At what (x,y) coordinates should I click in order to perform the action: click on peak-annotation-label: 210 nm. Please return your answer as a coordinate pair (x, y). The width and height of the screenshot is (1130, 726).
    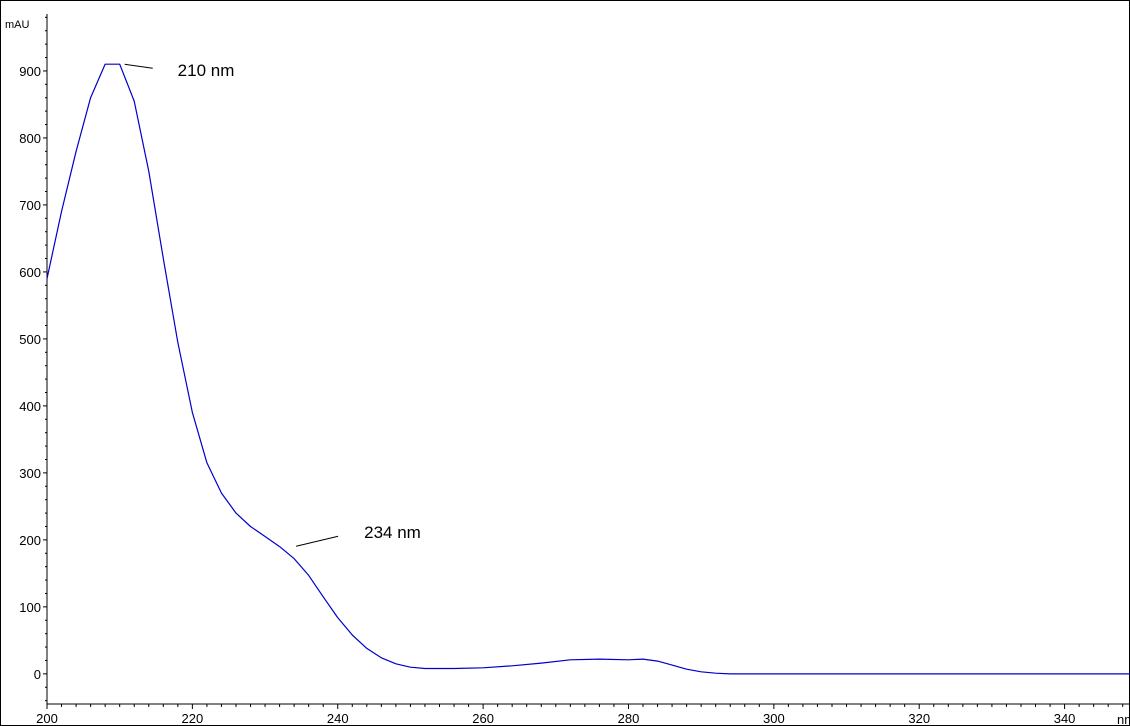
    Looking at the image, I should click on (206, 70).